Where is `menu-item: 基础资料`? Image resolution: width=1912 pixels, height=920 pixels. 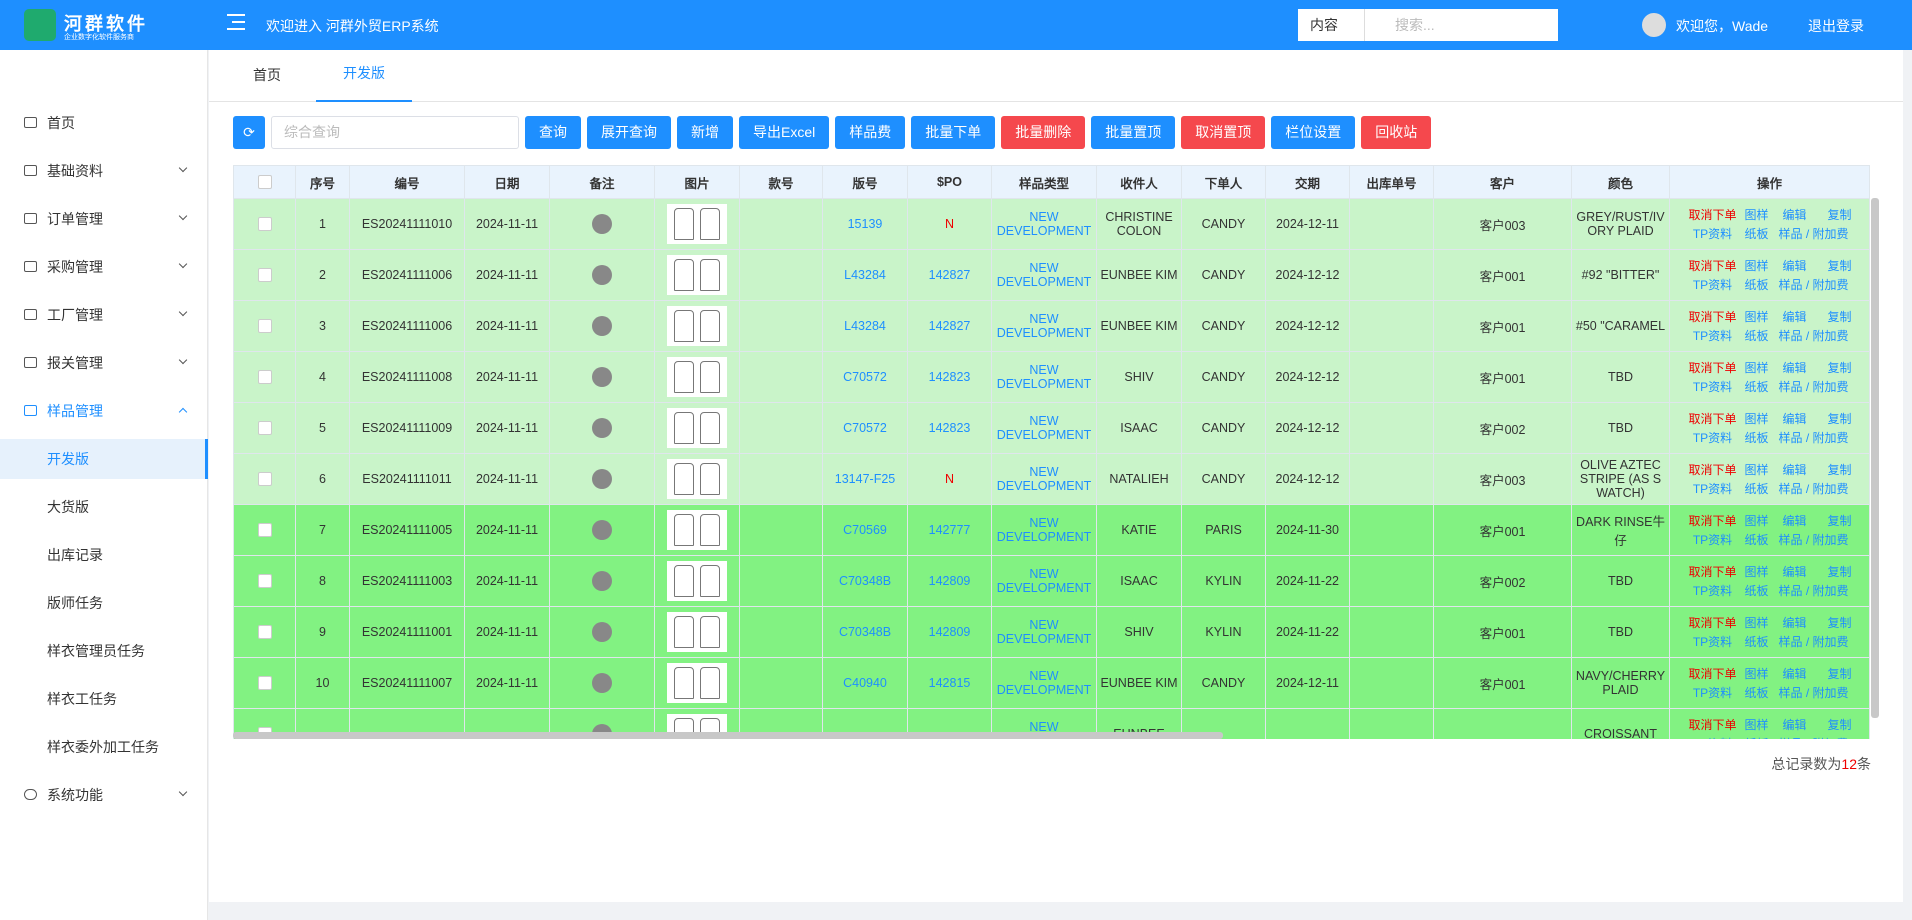
menu-item: 基础资料 is located at coordinates (104, 171).